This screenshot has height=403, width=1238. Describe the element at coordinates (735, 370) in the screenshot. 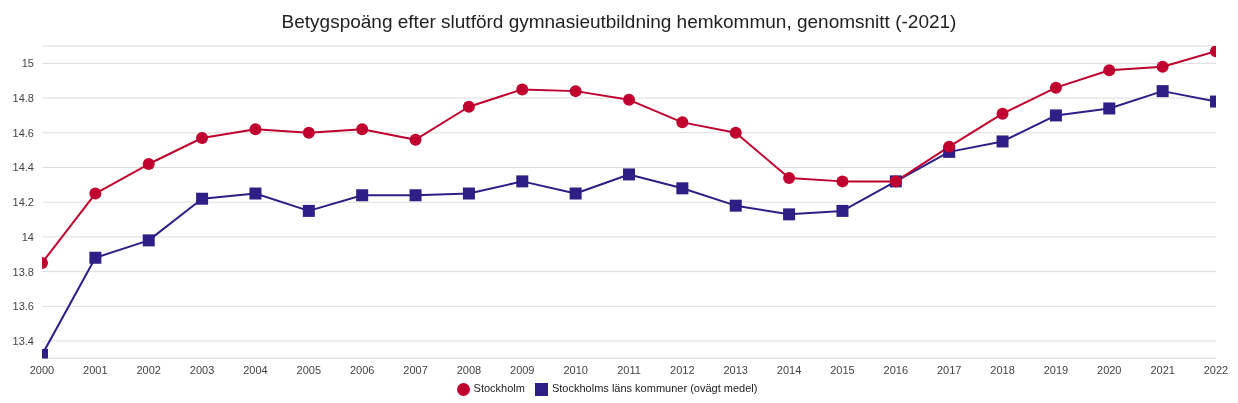

I see `x-tick-label: 2013` at that location.